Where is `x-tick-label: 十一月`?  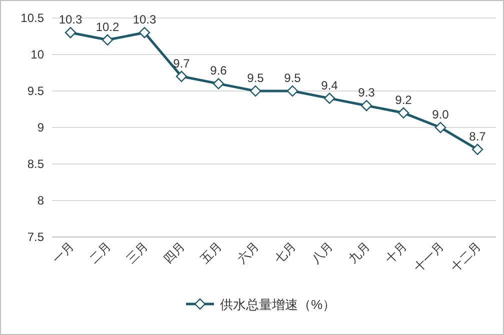
x-tick-label: 十一月 is located at coordinates (429, 257).